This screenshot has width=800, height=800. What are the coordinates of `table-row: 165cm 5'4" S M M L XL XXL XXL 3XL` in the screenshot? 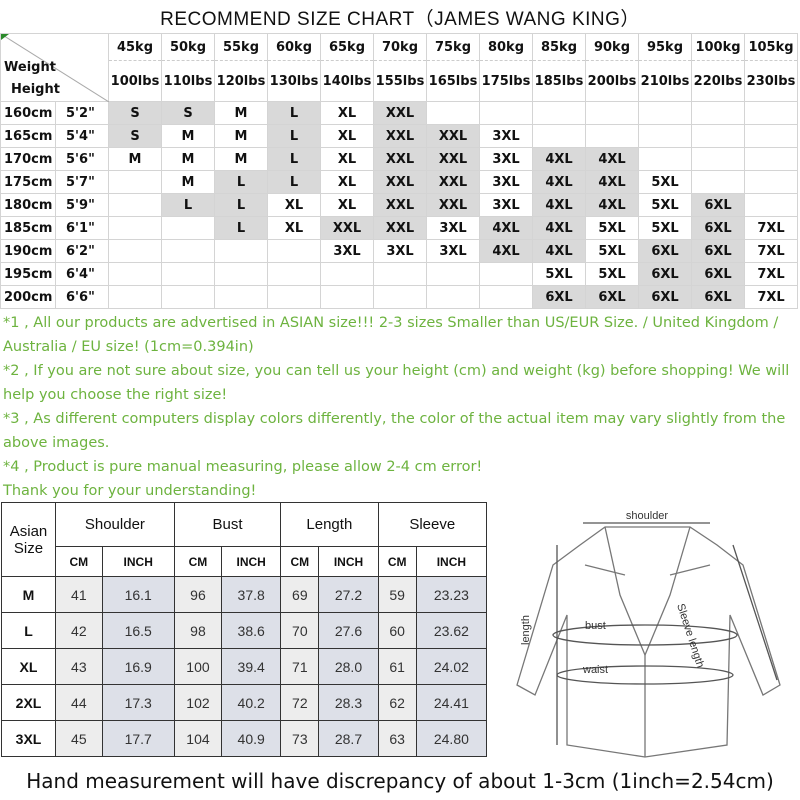 It's located at (399, 136).